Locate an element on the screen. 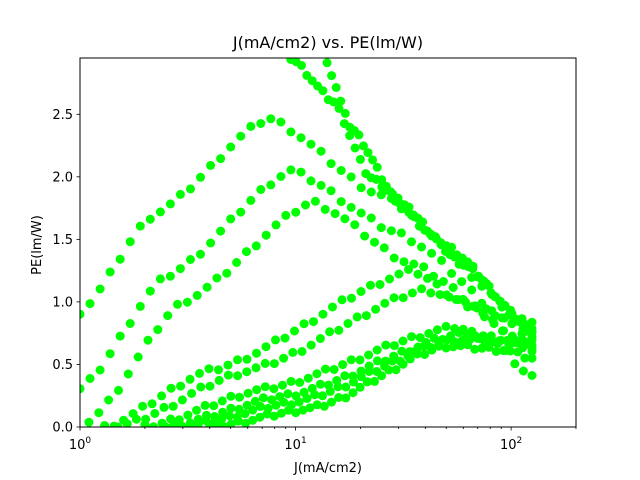  x-tick-label: 101 is located at coordinates (295, 444).